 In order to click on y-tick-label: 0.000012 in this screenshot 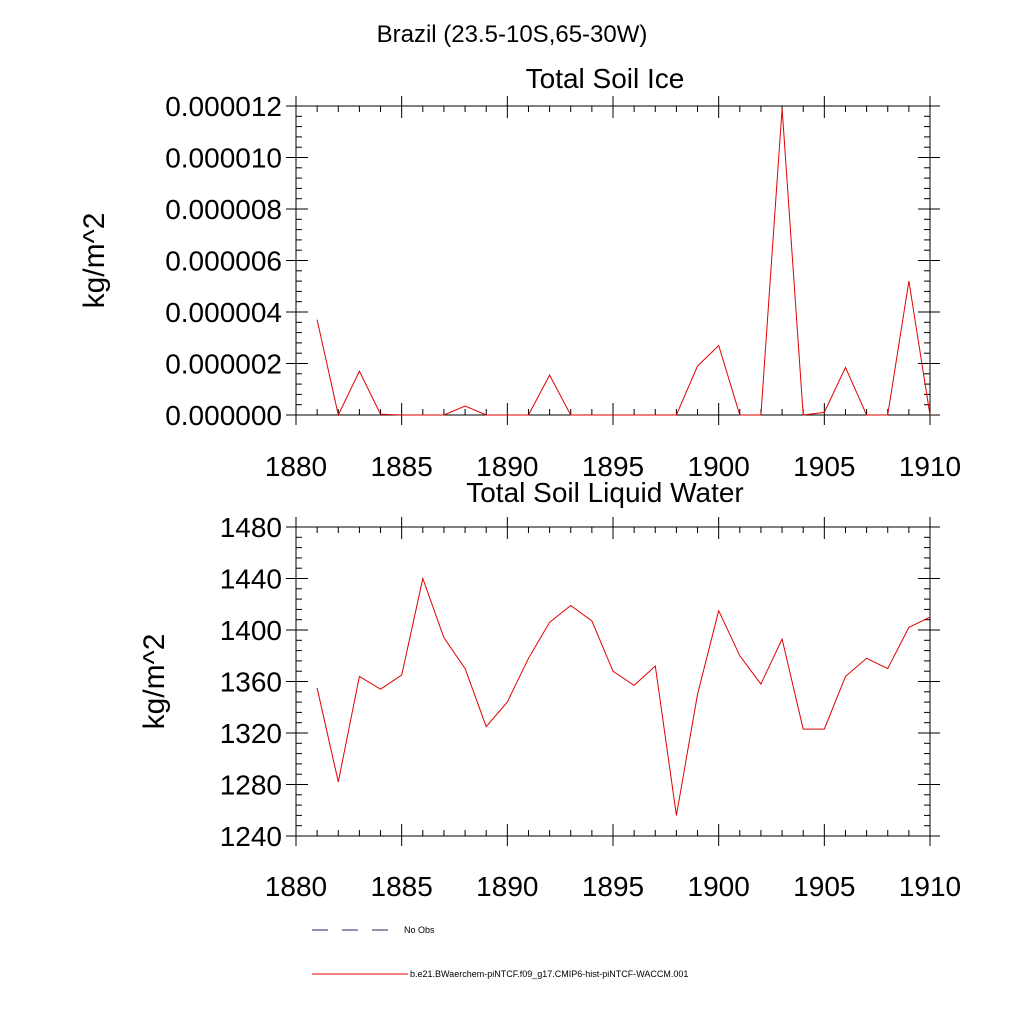, I will do `click(223, 106)`.